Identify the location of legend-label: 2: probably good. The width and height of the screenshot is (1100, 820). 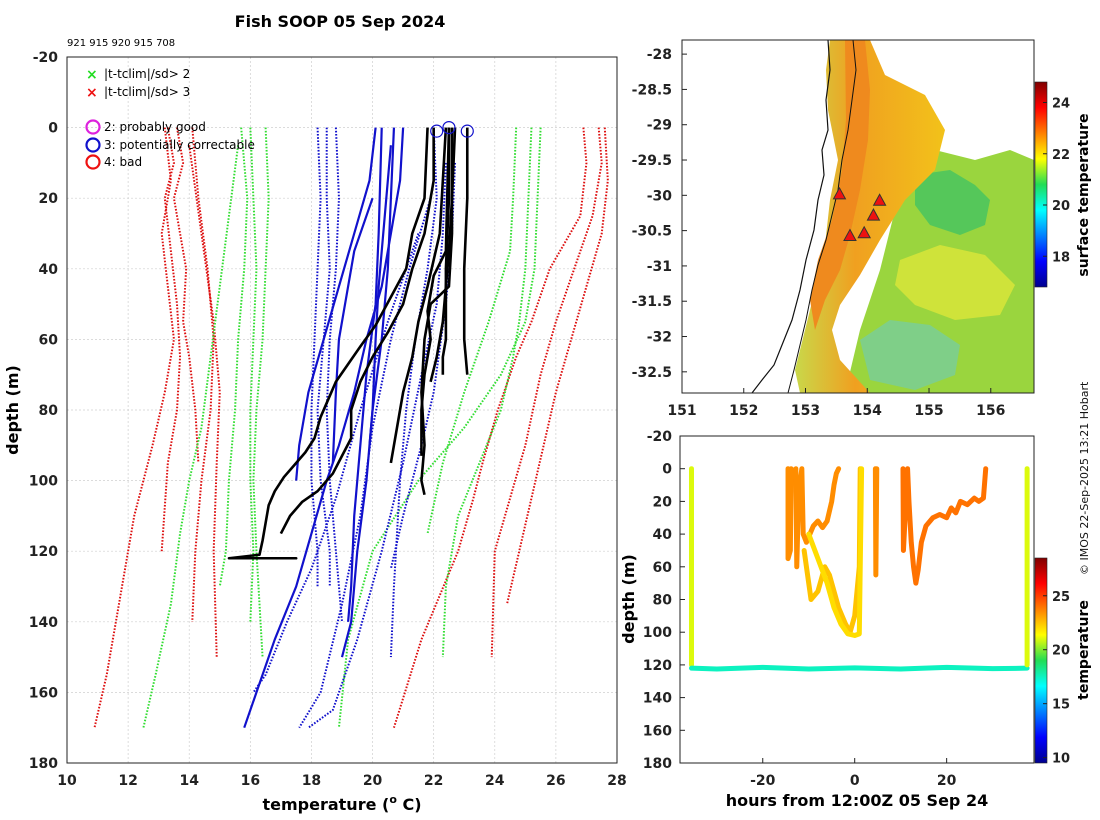
(155, 127).